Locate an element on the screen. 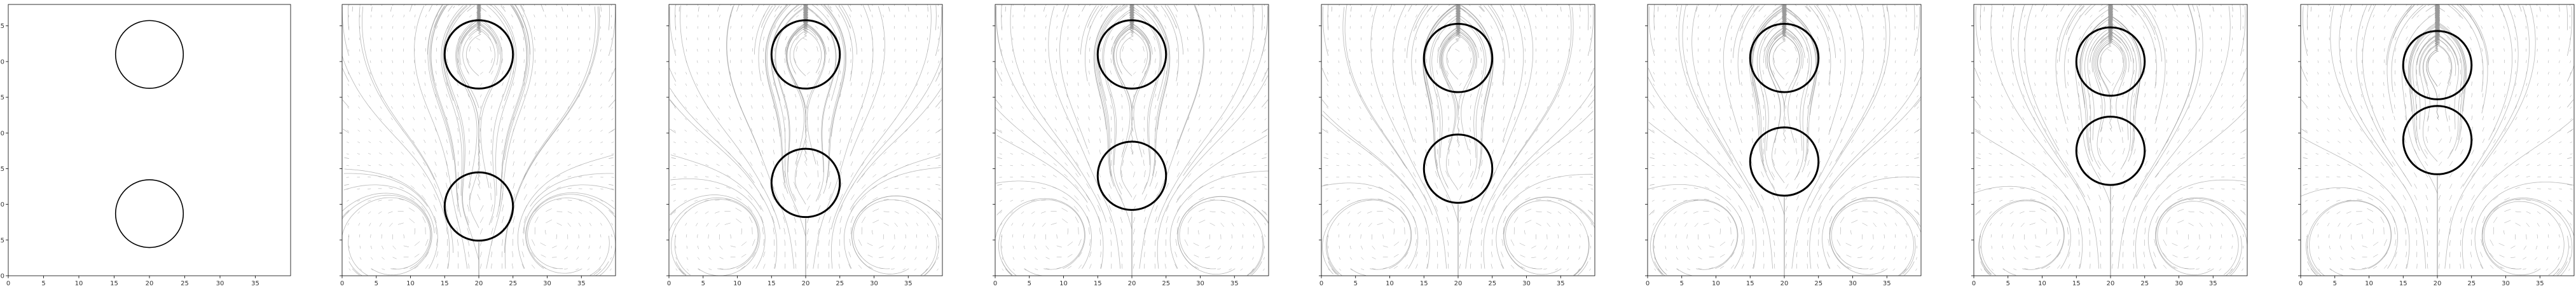  velocity-field is located at coordinates (805, 140).